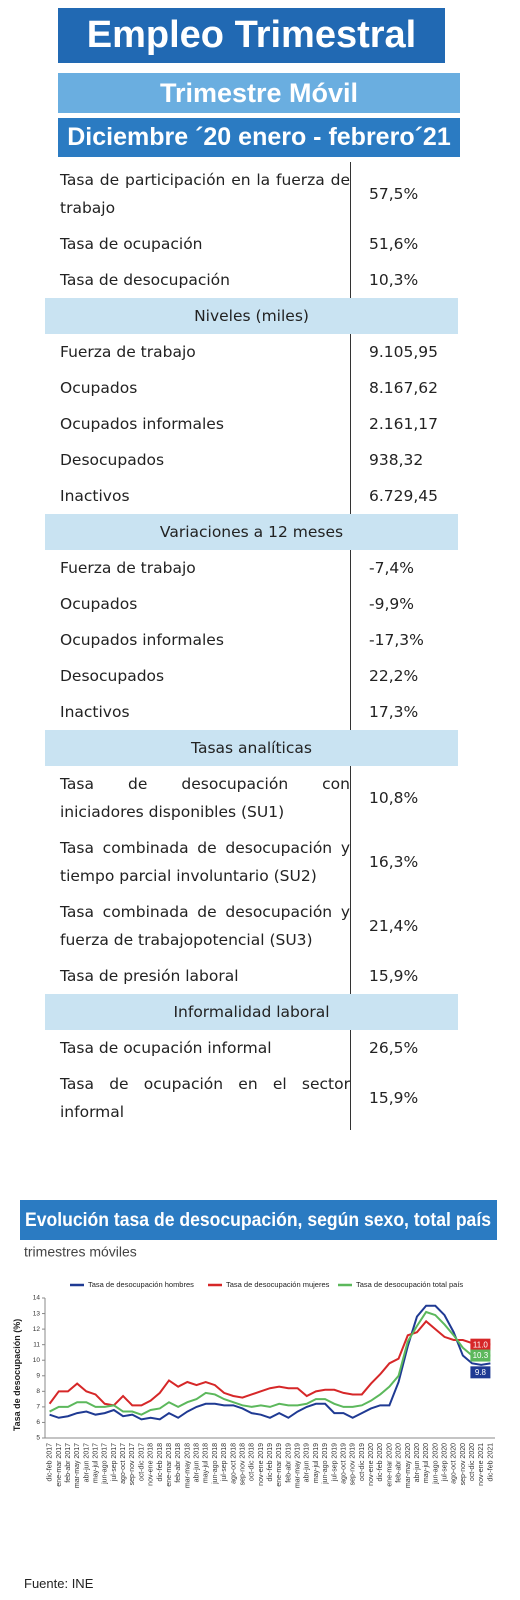 The width and height of the screenshot is (520, 1600). I want to click on row-value: 10,3%, so click(394, 280).